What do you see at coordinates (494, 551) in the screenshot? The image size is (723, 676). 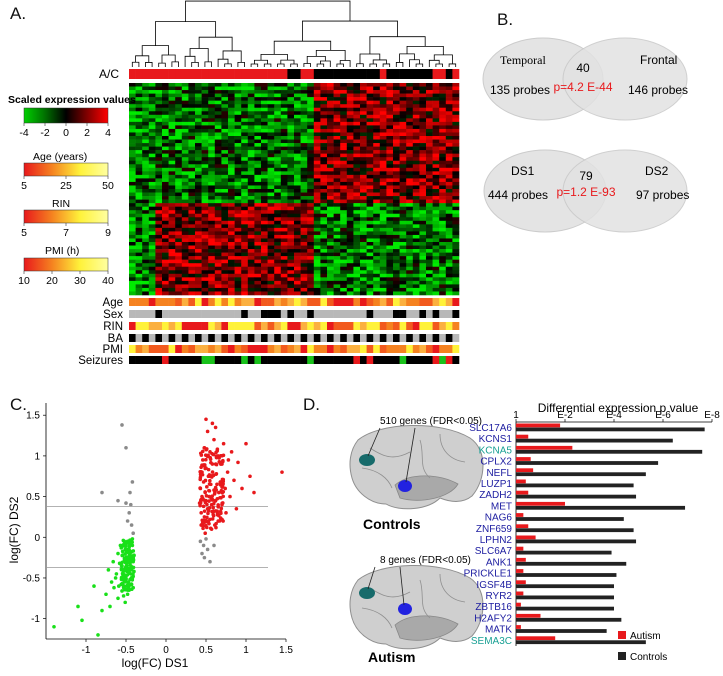 I see `gene-label: SLC6A7` at bounding box center [494, 551].